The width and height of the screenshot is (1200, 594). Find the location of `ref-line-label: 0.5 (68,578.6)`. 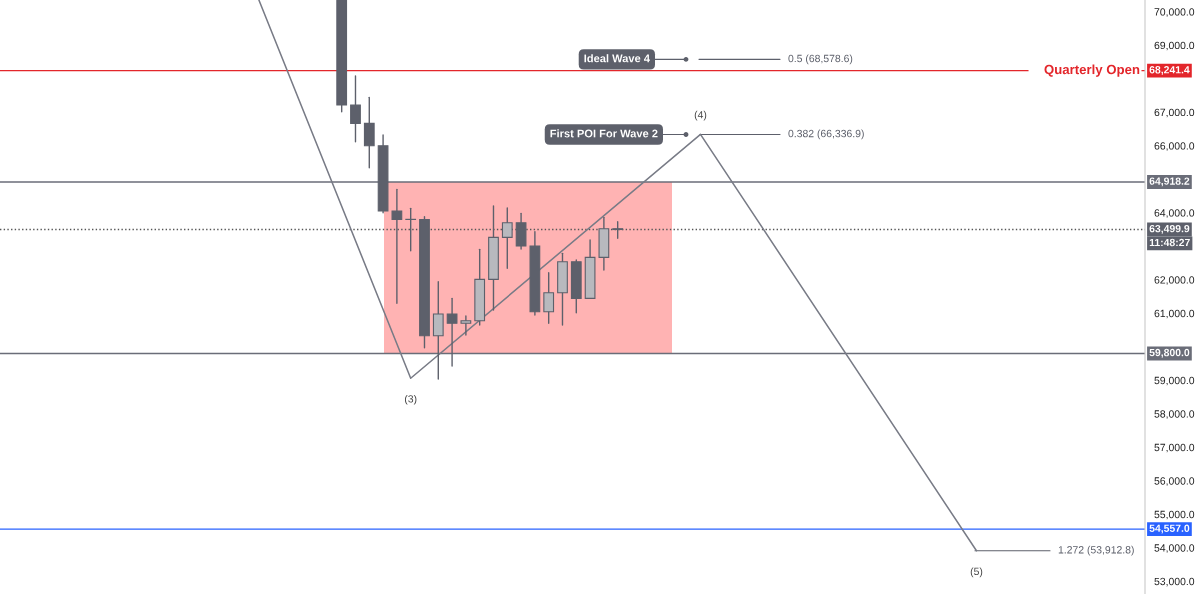

ref-line-label: 0.5 (68,578.6) is located at coordinates (820, 59).